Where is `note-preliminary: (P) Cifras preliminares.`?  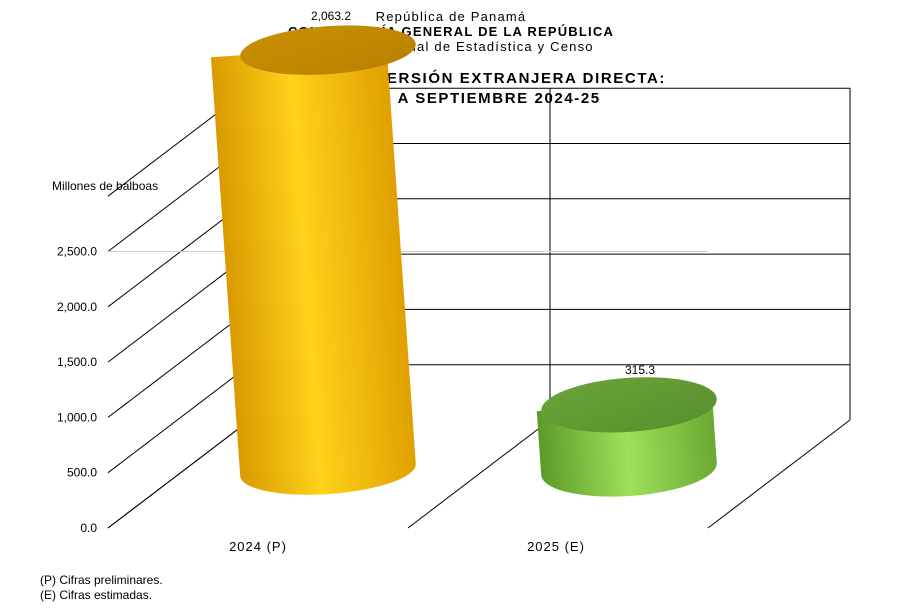
note-preliminary: (P) Cifras preliminares. is located at coordinates (101, 580).